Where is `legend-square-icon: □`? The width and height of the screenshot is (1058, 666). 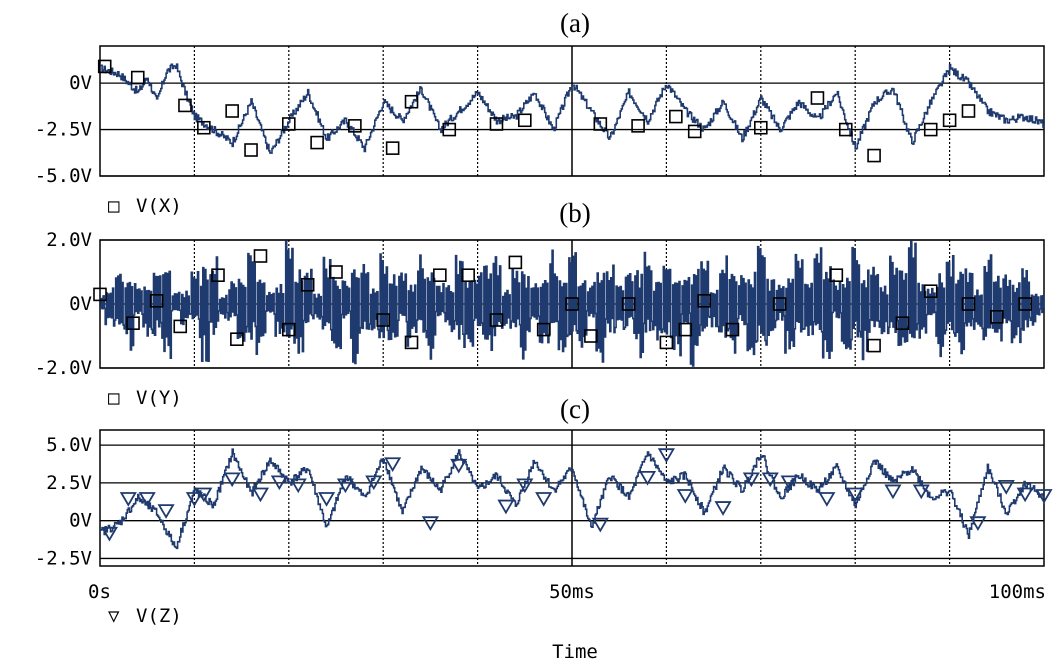
legend-square-icon: □ is located at coordinates (114, 398).